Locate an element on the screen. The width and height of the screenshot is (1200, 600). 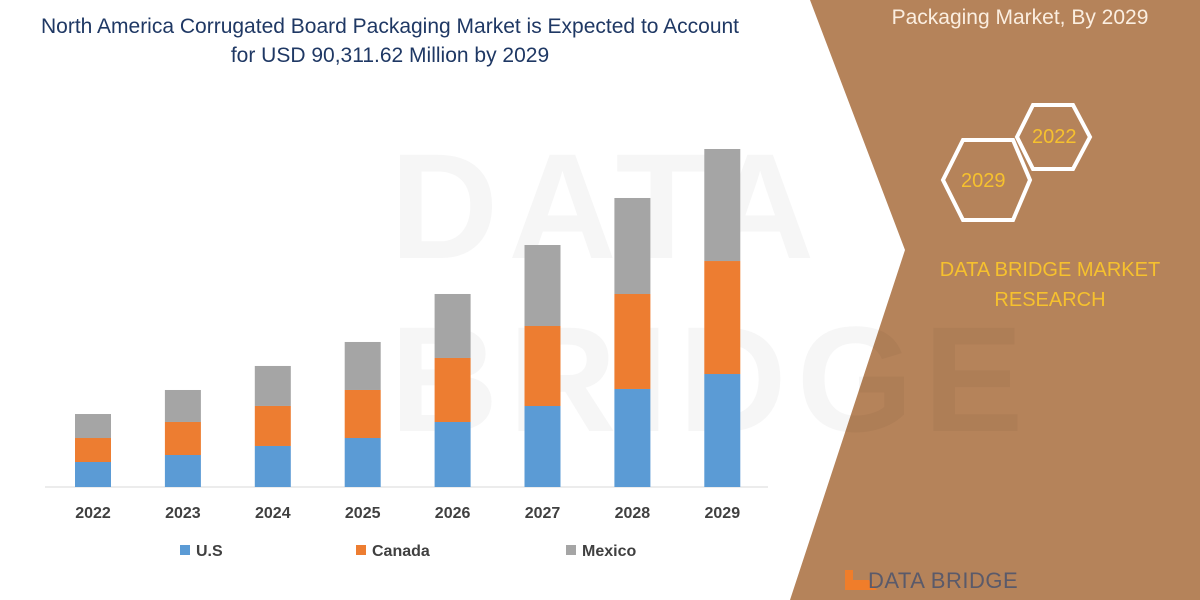
bar-mexico-2027 is located at coordinates (542, 285).